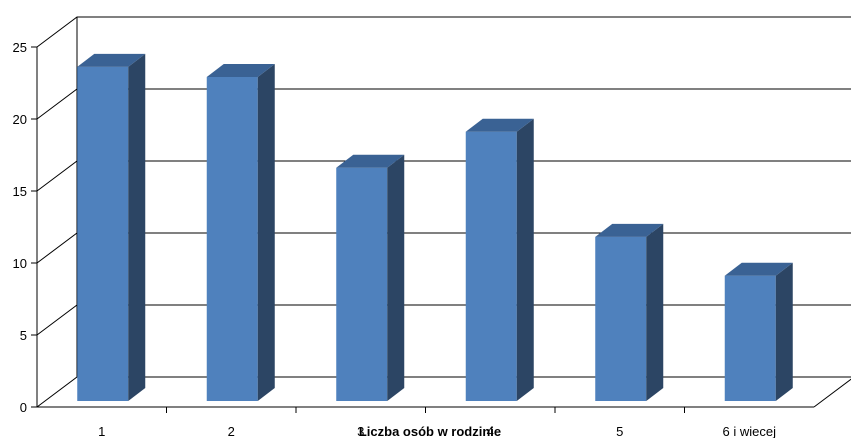  I want to click on x-axis-title: Liczba osób w rodzinie, so click(430, 431).